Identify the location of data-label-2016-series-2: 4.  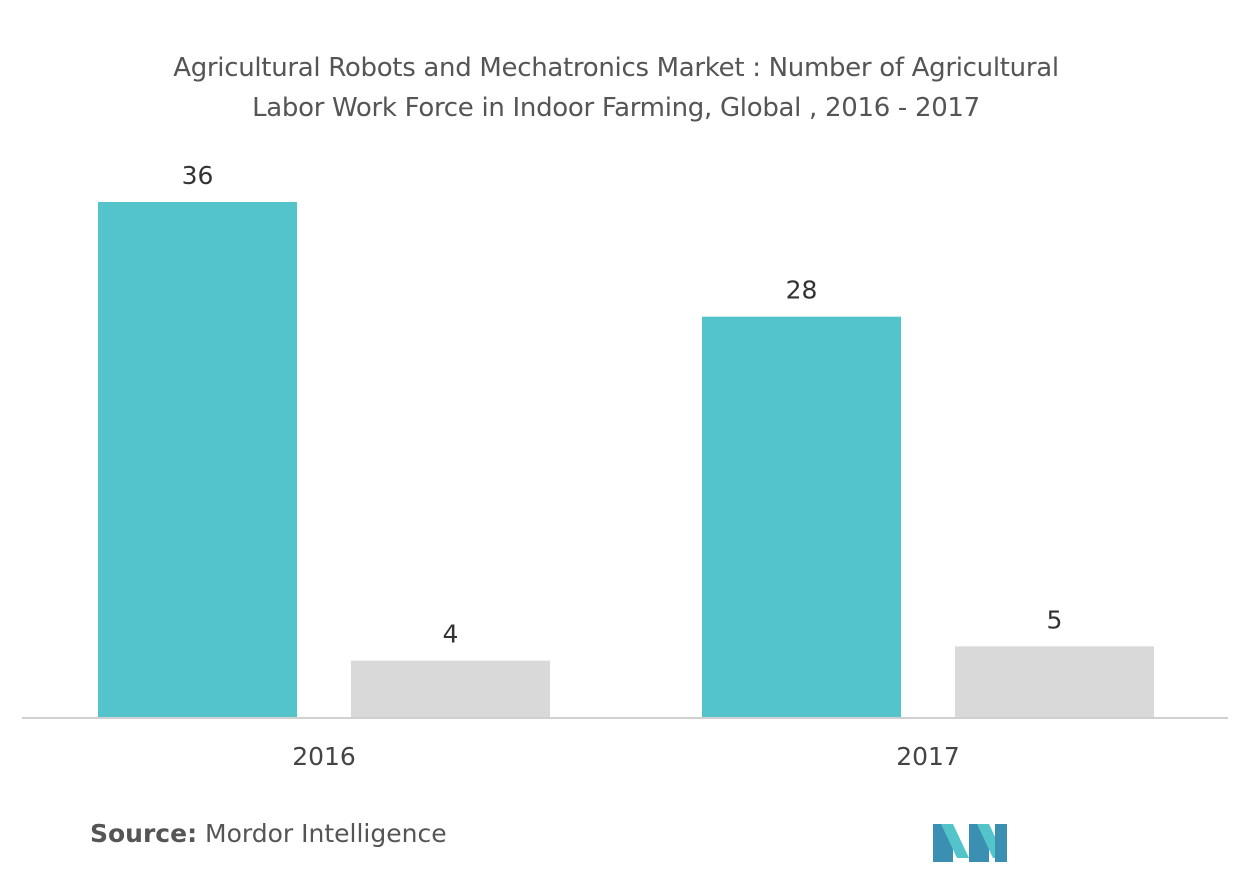
(451, 634).